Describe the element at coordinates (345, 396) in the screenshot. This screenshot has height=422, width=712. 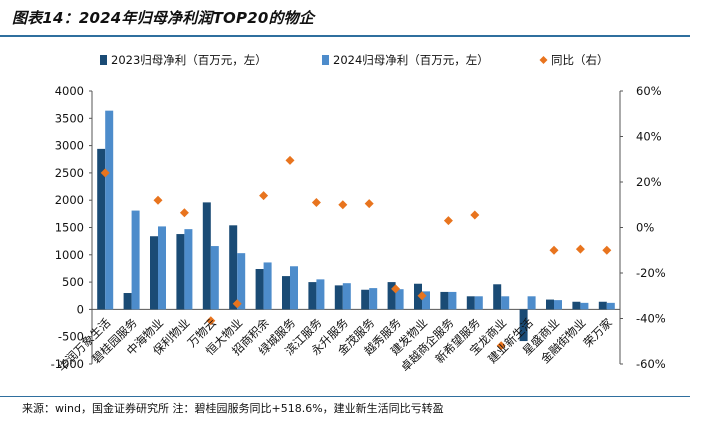
I see `footer-divider` at that location.